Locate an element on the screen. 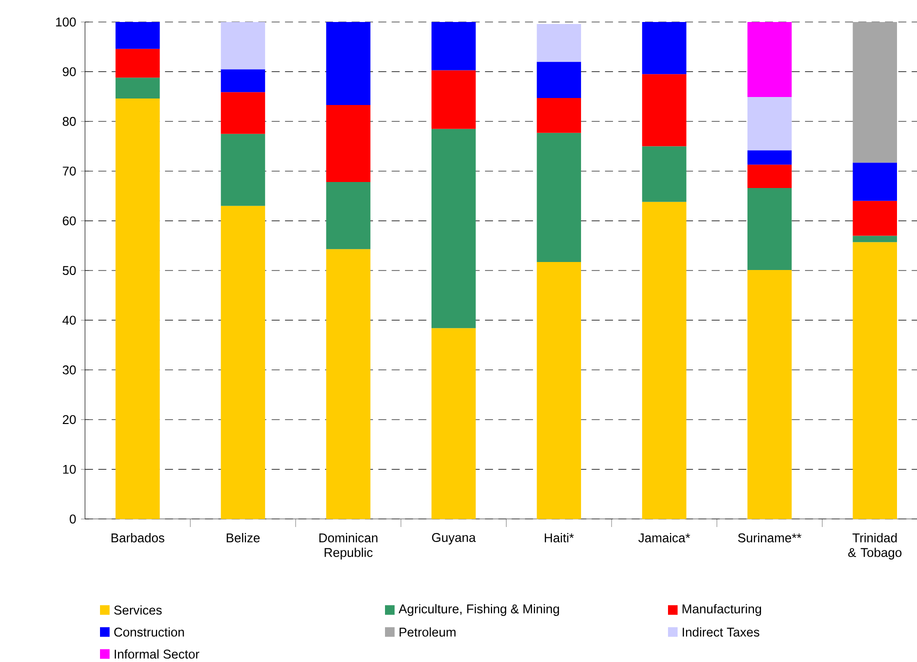 This screenshot has width=917, height=662. x-tick-label: Belize is located at coordinates (243, 537).